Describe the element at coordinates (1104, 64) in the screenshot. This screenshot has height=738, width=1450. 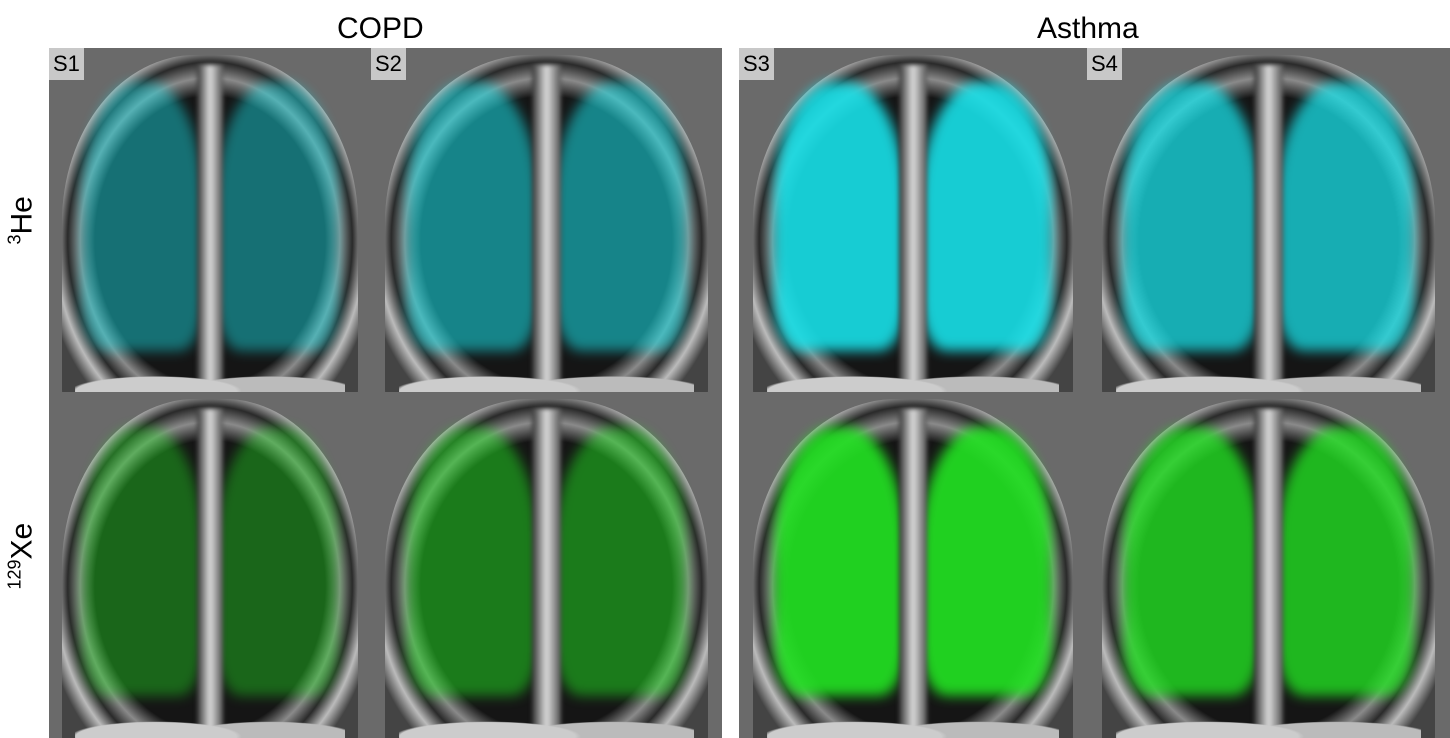
I see `subject-label: S4` at that location.